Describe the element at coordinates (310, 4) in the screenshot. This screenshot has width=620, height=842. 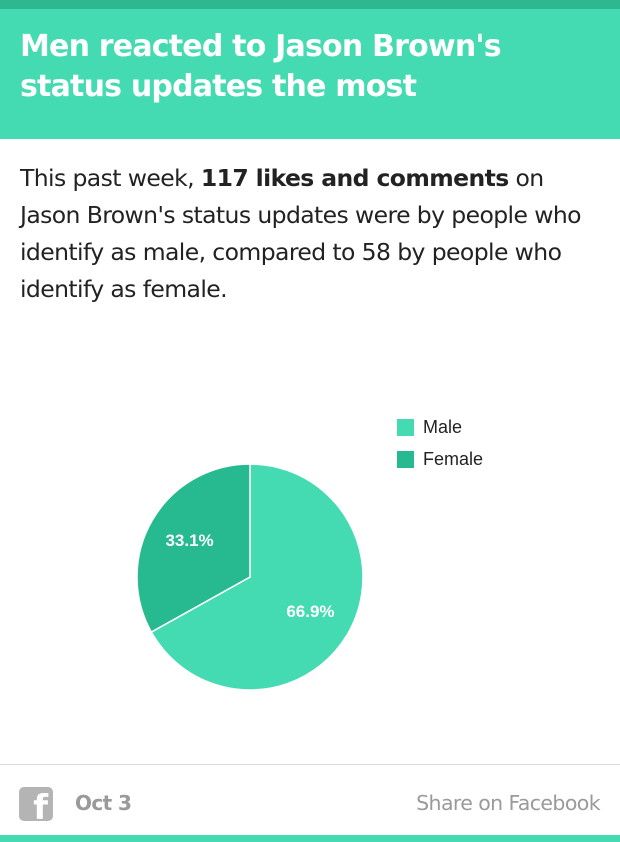
I see `top-accent-strip` at that location.